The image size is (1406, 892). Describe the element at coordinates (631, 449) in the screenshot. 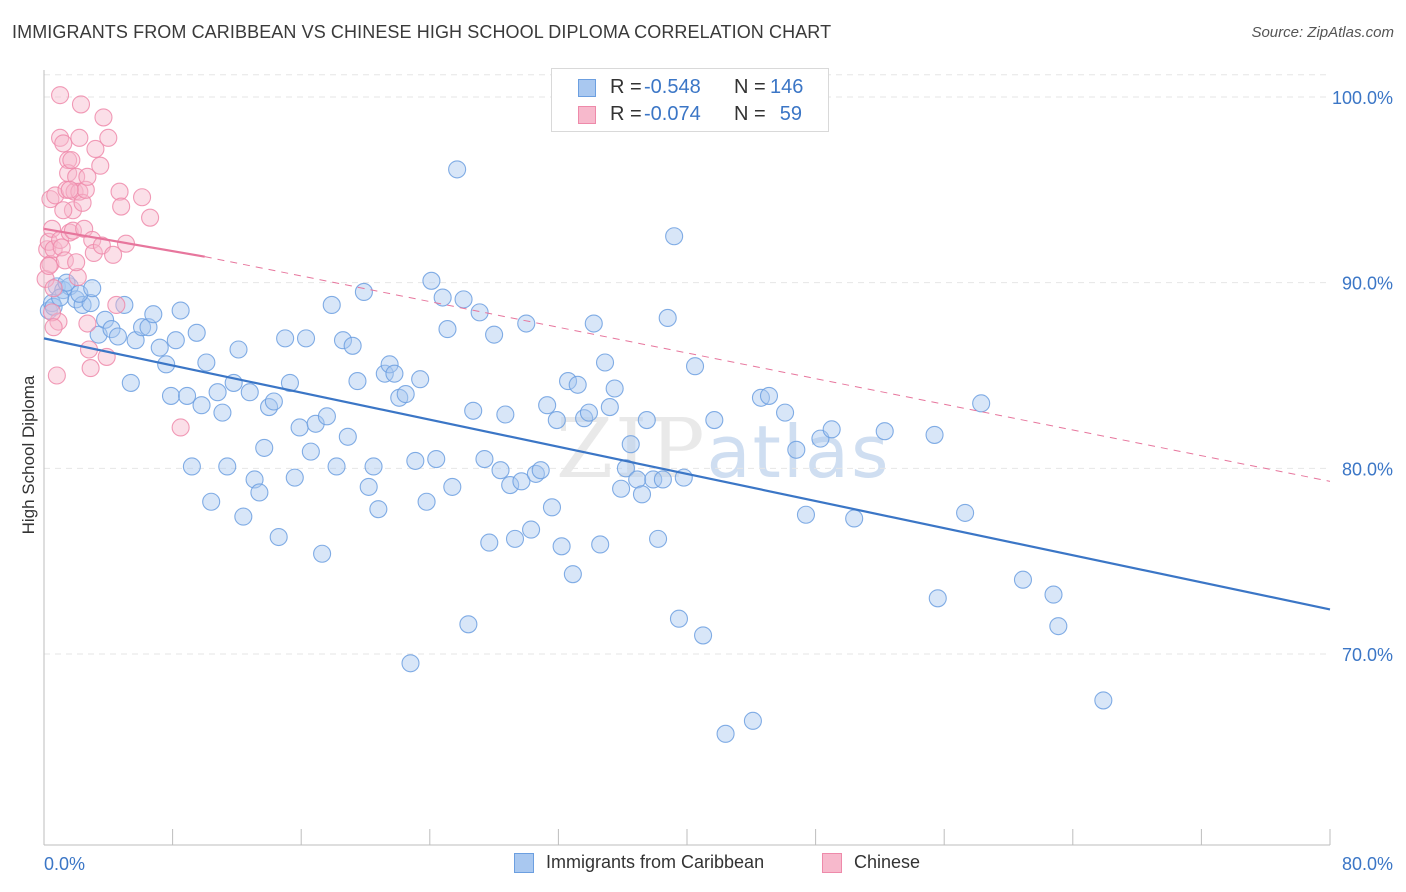

I see `watermark-zip: ZIP` at that location.